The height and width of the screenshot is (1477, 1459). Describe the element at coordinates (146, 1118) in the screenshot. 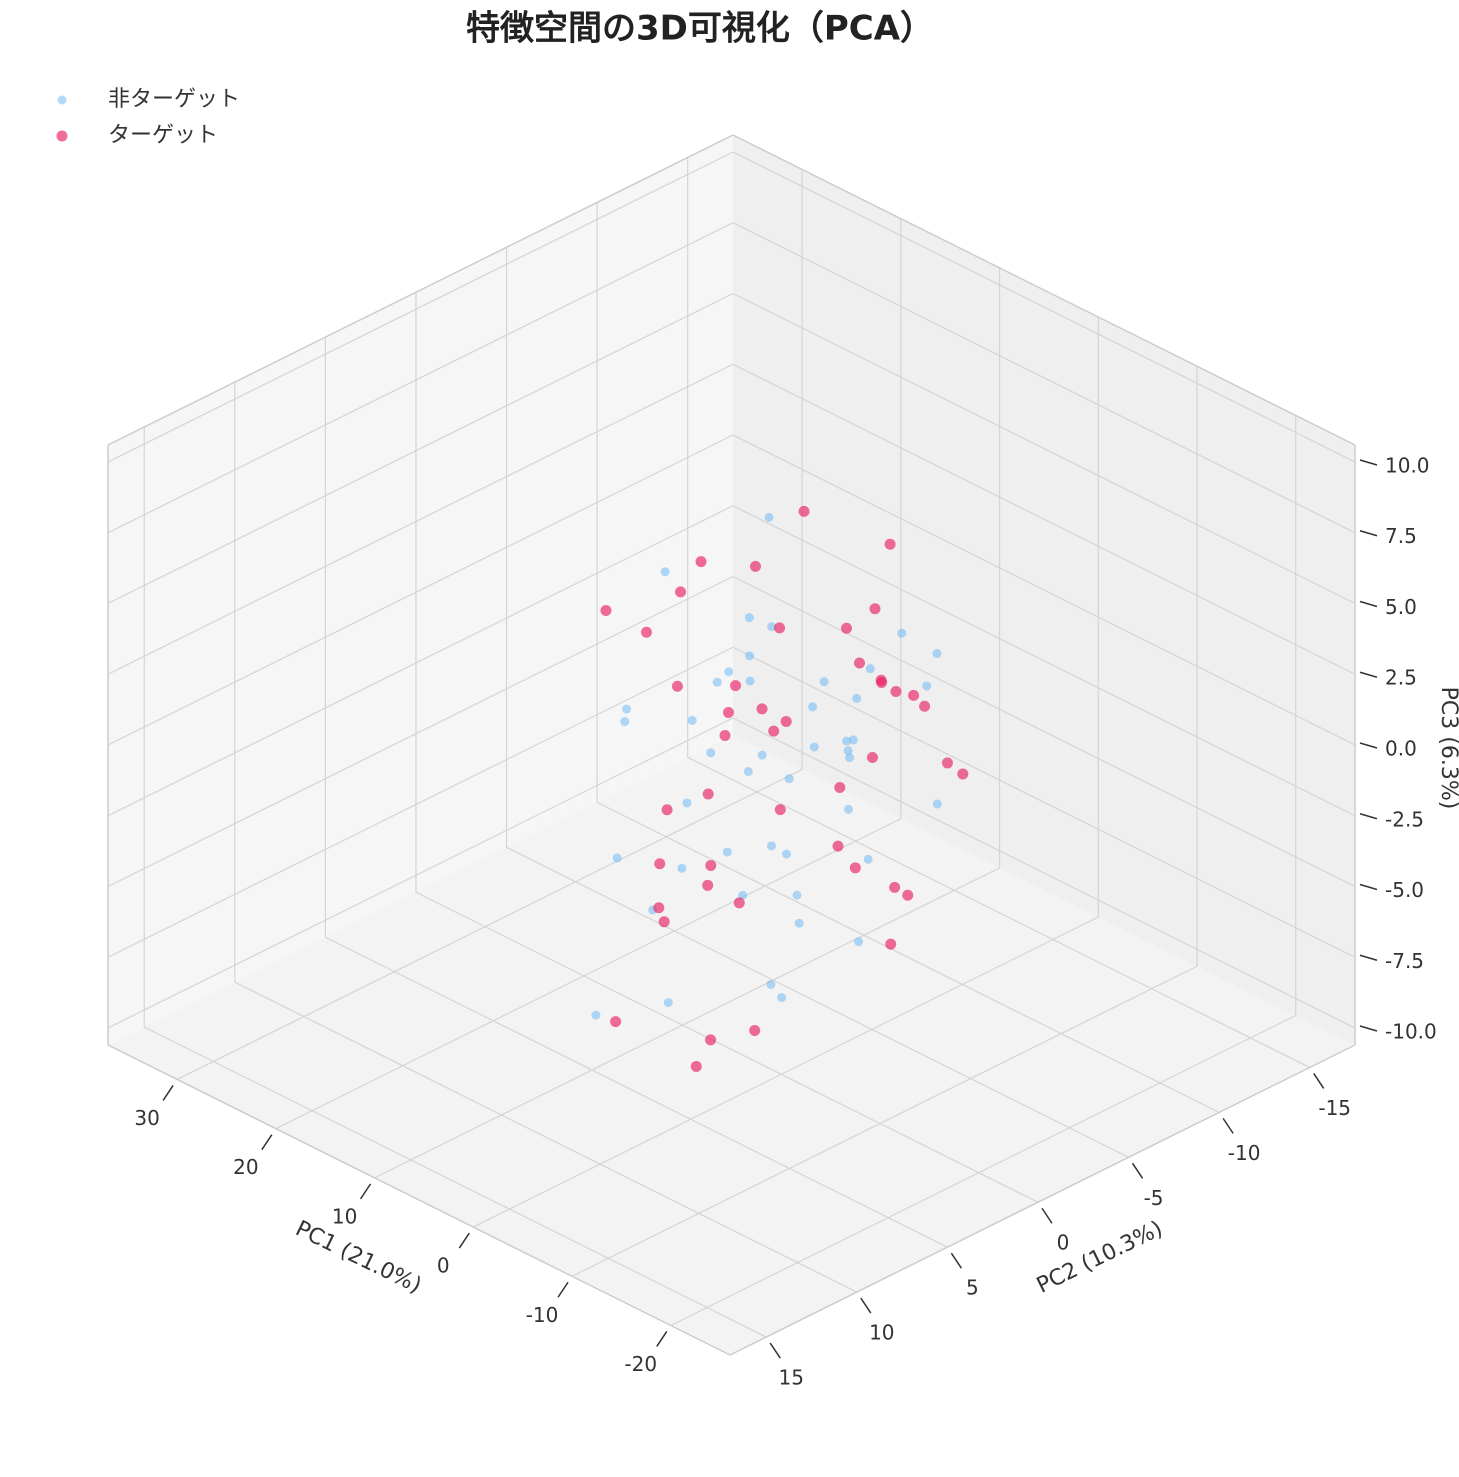

I see `x-tick-label: 30` at that location.